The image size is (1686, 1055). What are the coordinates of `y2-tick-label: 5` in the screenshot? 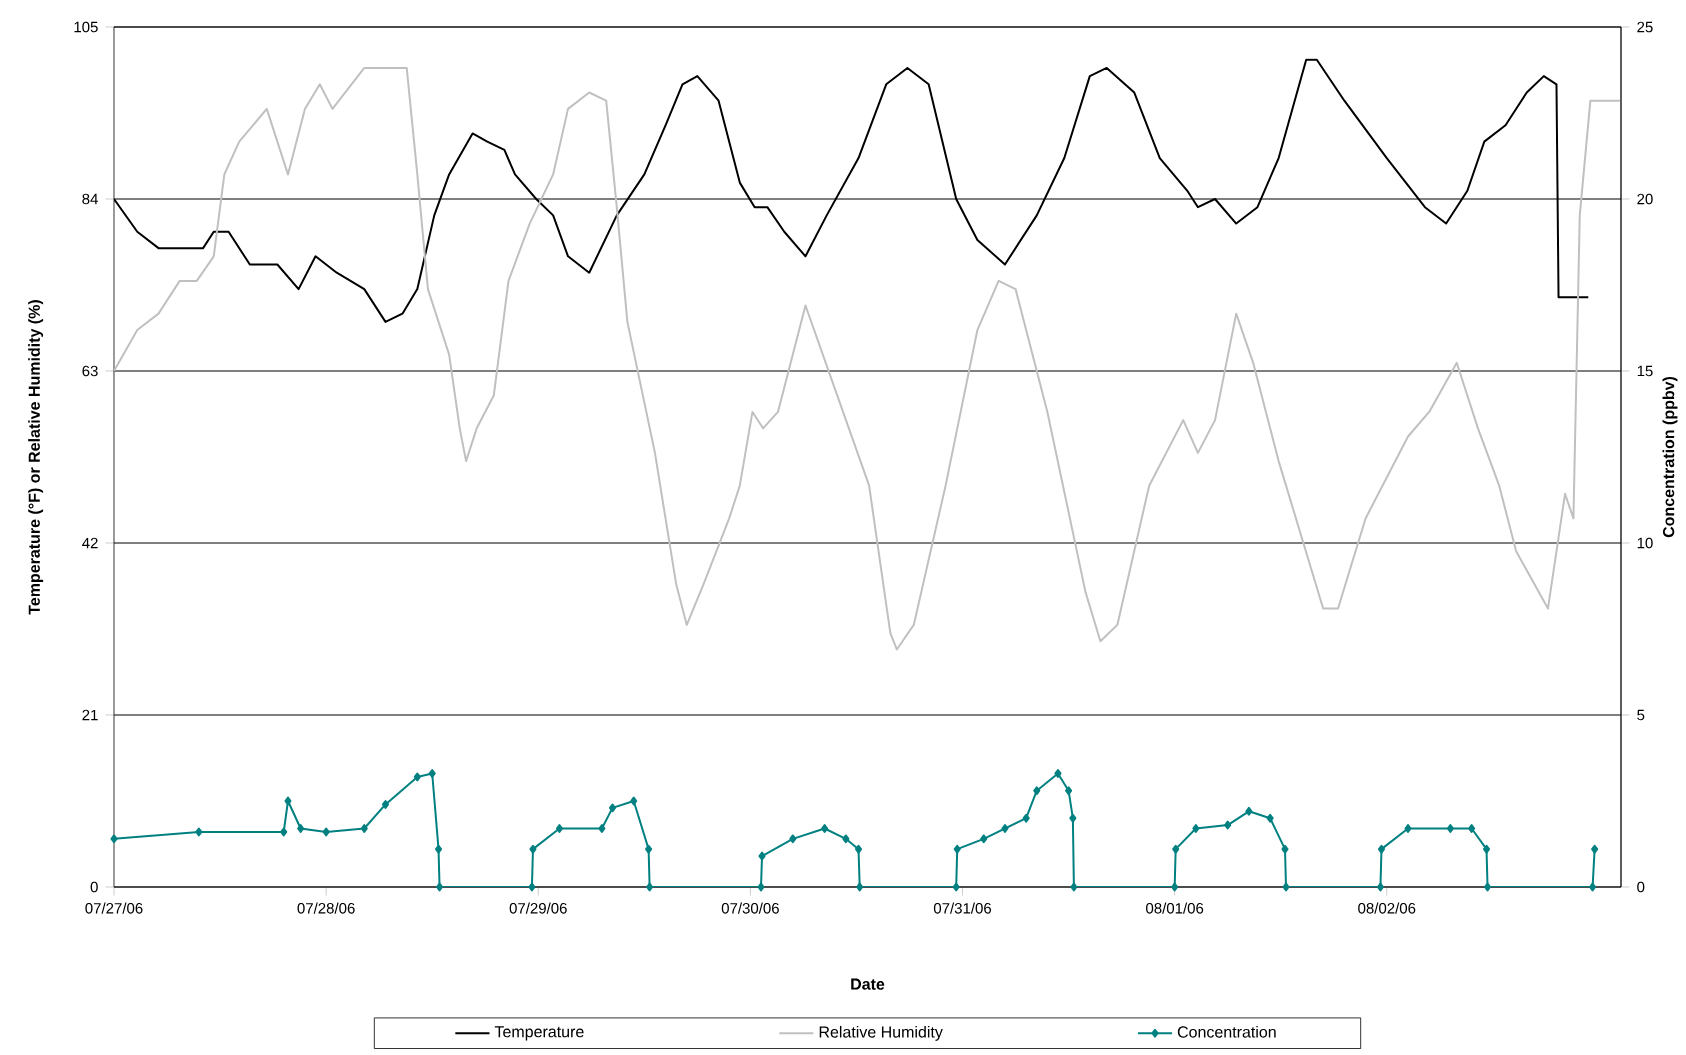 It's located at (1641, 715).